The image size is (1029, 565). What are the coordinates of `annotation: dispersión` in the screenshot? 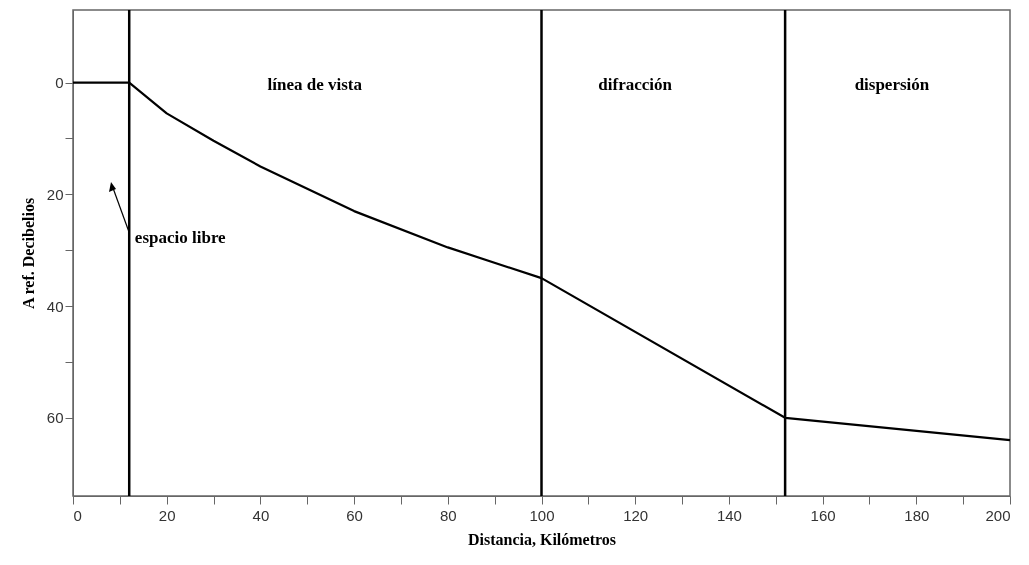 It's located at (892, 85).